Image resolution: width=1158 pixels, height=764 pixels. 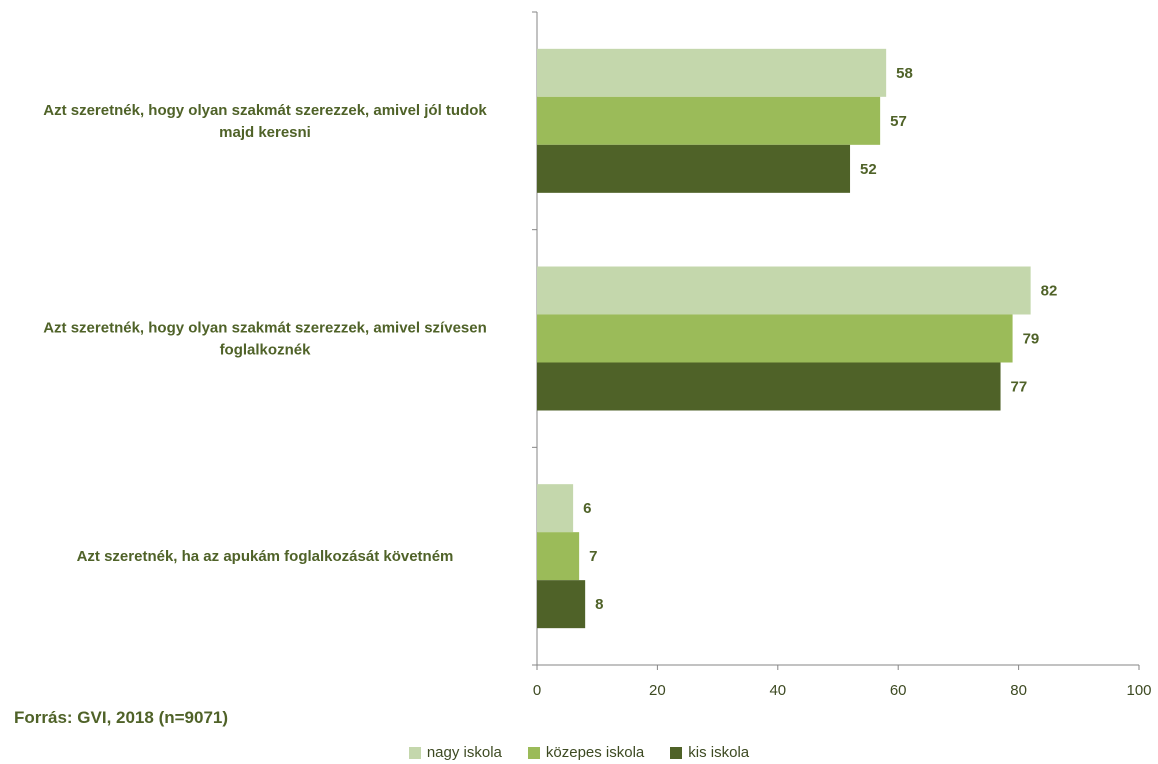 What do you see at coordinates (719, 752) in the screenshot?
I see `legend-label-kis-iskola: kis iskola` at bounding box center [719, 752].